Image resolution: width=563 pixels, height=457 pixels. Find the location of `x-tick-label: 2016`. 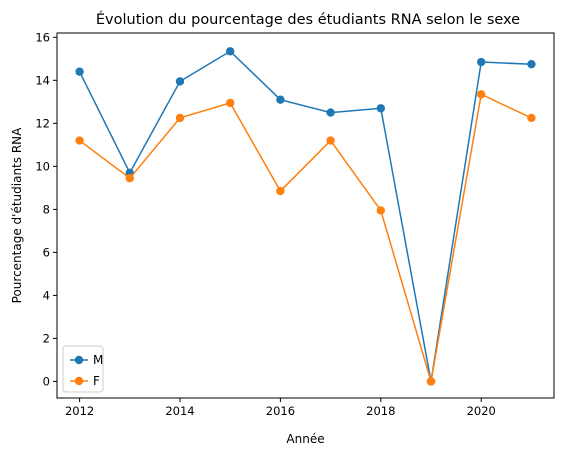

x-tick-label: 2016 is located at coordinates (280, 411).